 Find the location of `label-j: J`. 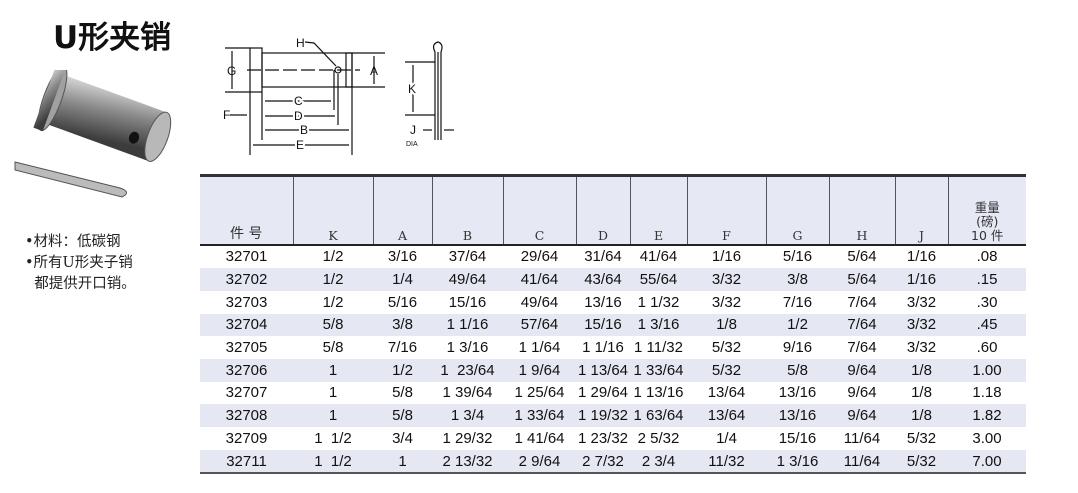

label-j: J is located at coordinates (413, 130).